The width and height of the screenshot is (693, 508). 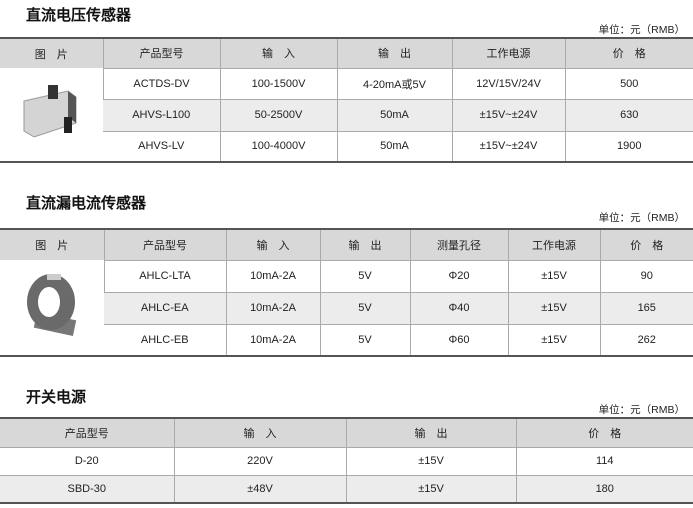 I want to click on cell: AHLC-LTA, so click(x=164, y=275).